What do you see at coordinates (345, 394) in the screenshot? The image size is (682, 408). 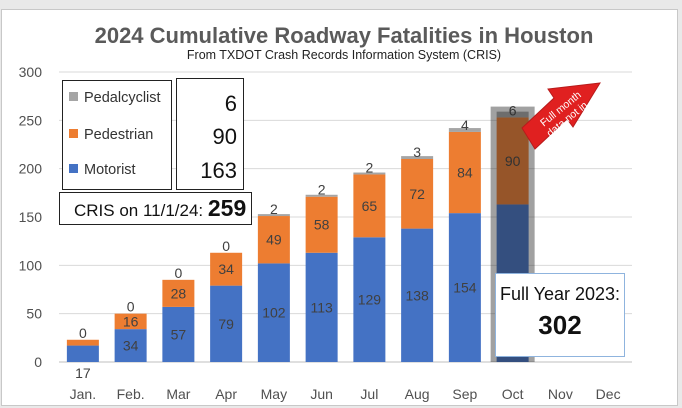 I see `x-axis-ticks: Jan. Feb. Mar Apr May Jun Jul Aug Sep Oct Nov Dec` at bounding box center [345, 394].